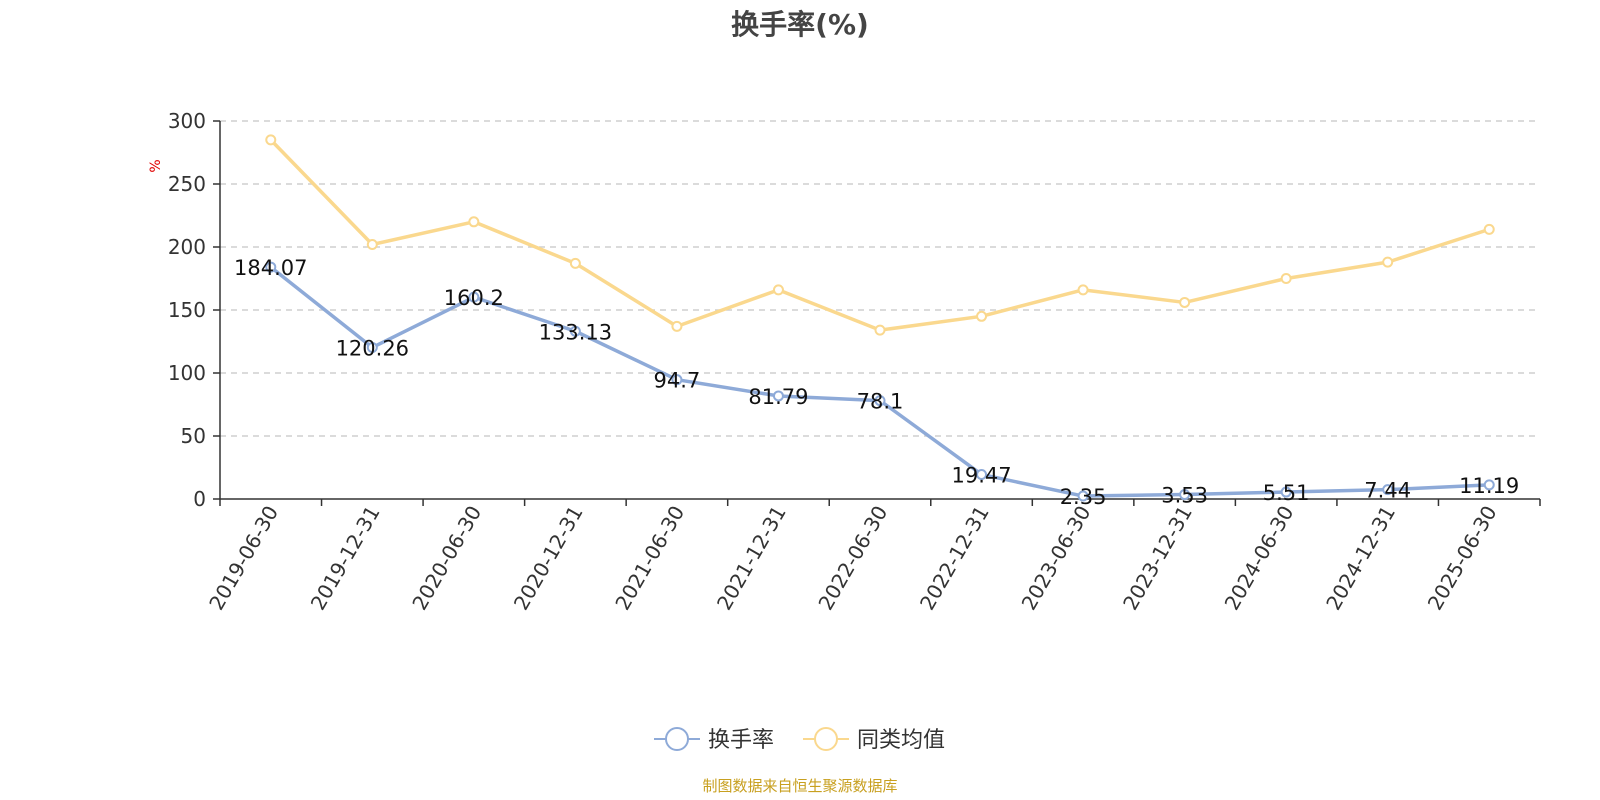 The width and height of the screenshot is (1600, 800). I want to click on data-label: 184.07, so click(270, 268).